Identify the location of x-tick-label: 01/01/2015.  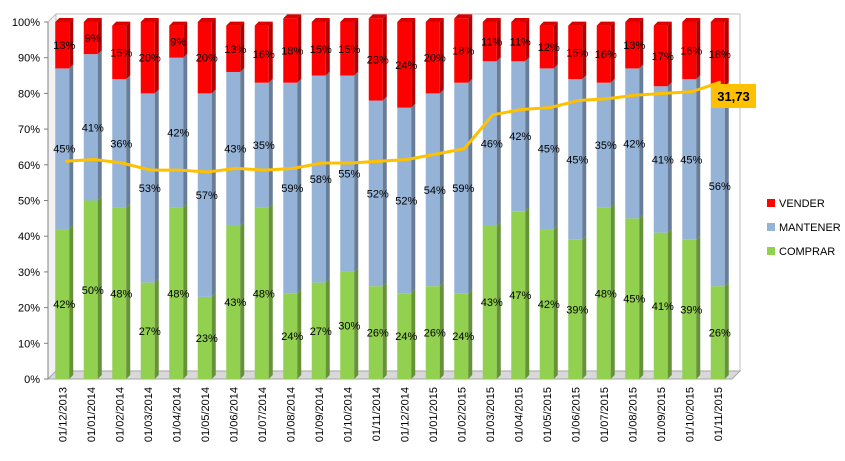
(434, 414).